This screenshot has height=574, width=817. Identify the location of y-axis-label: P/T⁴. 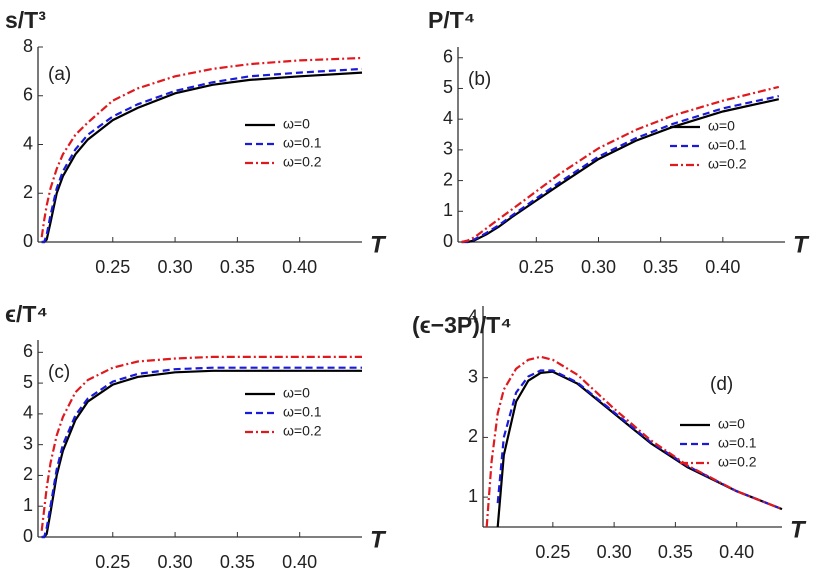
(451, 20).